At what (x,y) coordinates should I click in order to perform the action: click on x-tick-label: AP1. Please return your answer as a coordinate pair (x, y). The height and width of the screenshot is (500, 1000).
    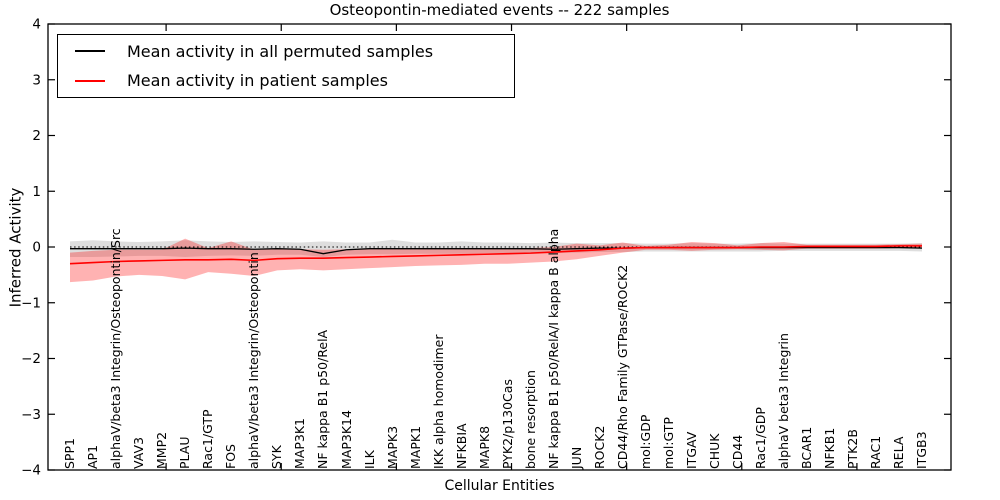
    Looking at the image, I should click on (93, 456).